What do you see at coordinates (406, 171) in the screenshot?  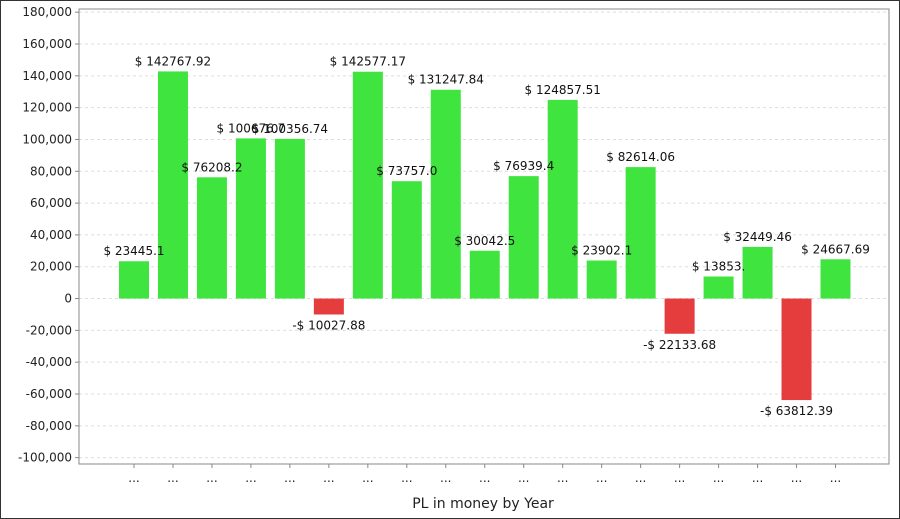 I see `data-label: $ 73757.0` at bounding box center [406, 171].